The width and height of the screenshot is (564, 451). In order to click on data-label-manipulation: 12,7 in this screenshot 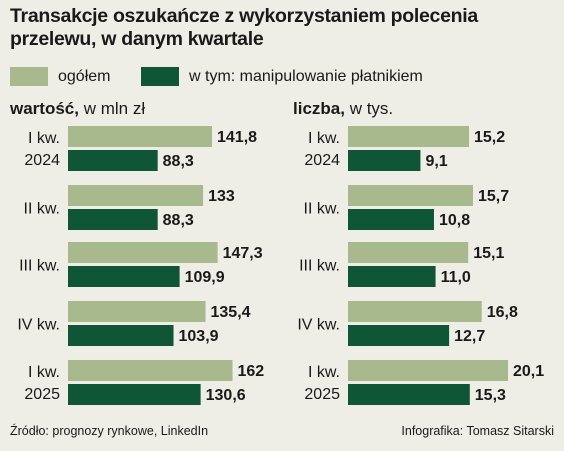, I will do `click(469, 336)`.